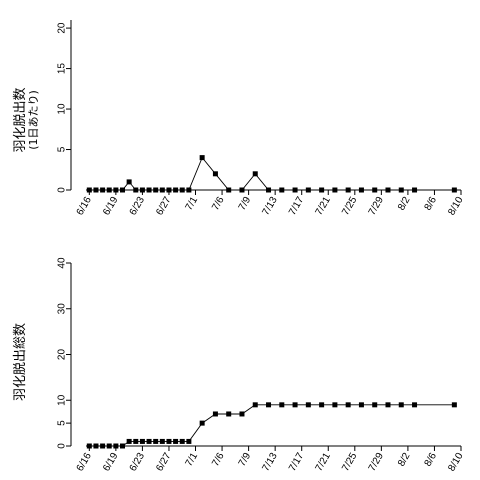  I want to click on y-tick-label: 40, so click(62, 263).